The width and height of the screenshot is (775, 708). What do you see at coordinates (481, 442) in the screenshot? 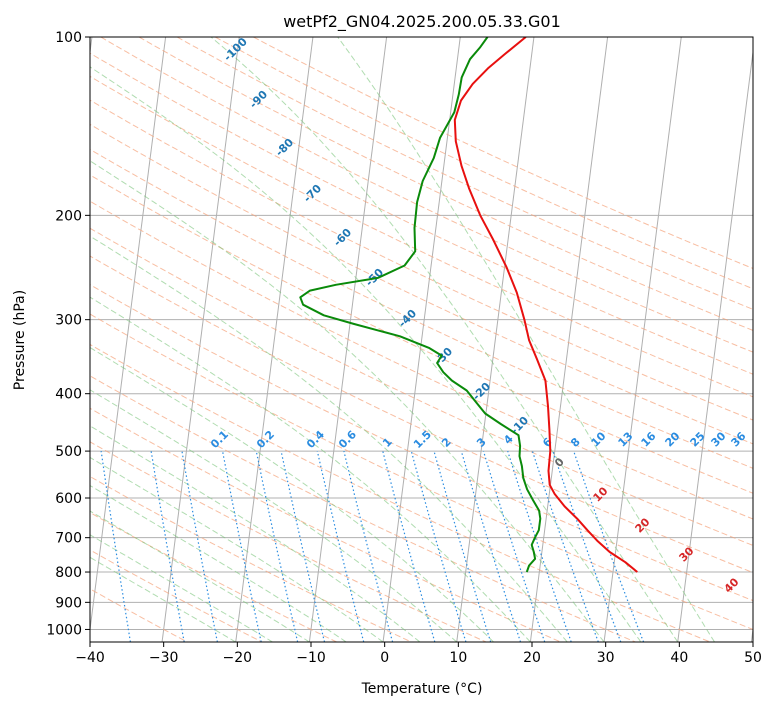
I see `mixing-ratio-label: 3` at bounding box center [481, 442].